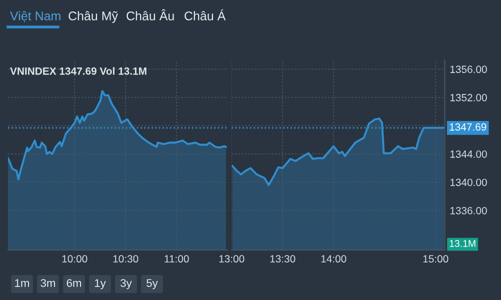 The width and height of the screenshot is (501, 300). What do you see at coordinates (75, 259) in the screenshot?
I see `x-tick-label: 10:00` at bounding box center [75, 259].